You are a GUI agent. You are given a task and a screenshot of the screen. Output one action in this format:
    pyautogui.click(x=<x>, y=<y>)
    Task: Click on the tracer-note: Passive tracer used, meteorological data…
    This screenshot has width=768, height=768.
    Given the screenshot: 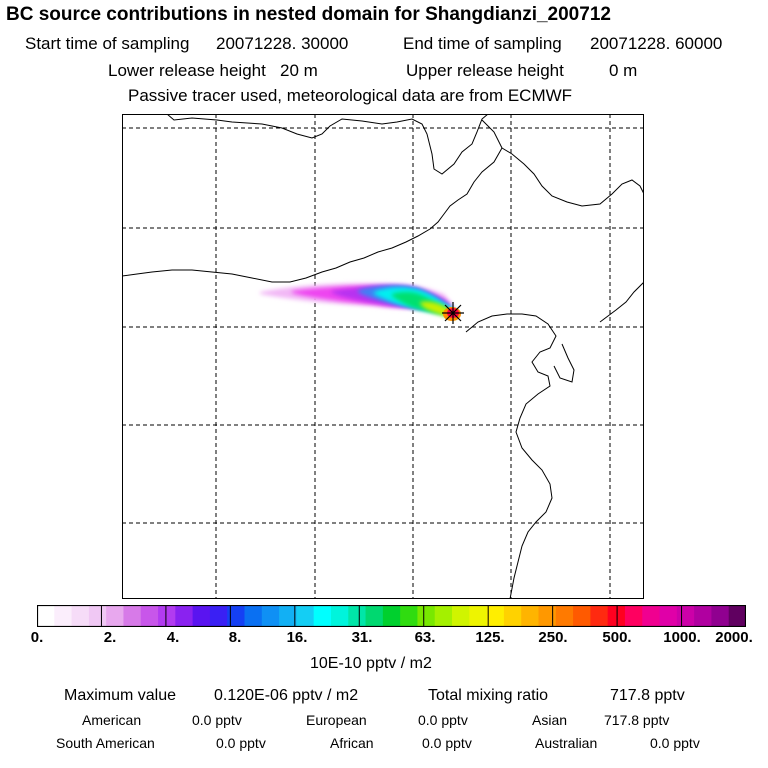 What is the action you would take?
    pyautogui.click(x=350, y=95)
    